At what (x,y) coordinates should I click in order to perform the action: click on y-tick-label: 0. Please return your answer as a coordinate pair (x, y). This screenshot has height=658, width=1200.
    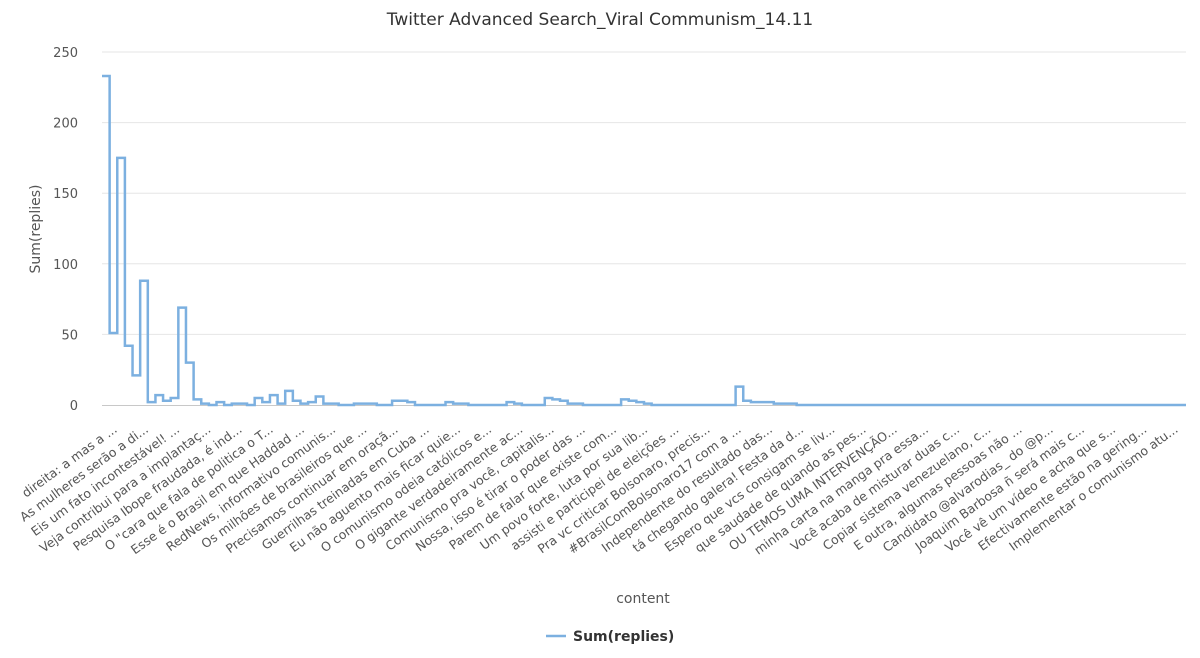
    Looking at the image, I should click on (74, 406).